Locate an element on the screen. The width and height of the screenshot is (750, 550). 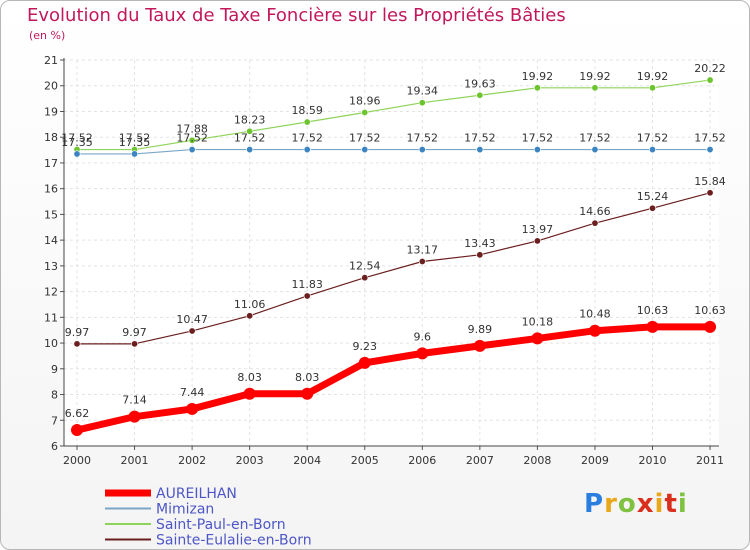
data-label-saint-paul-en-born: 19.92 is located at coordinates (653, 76).